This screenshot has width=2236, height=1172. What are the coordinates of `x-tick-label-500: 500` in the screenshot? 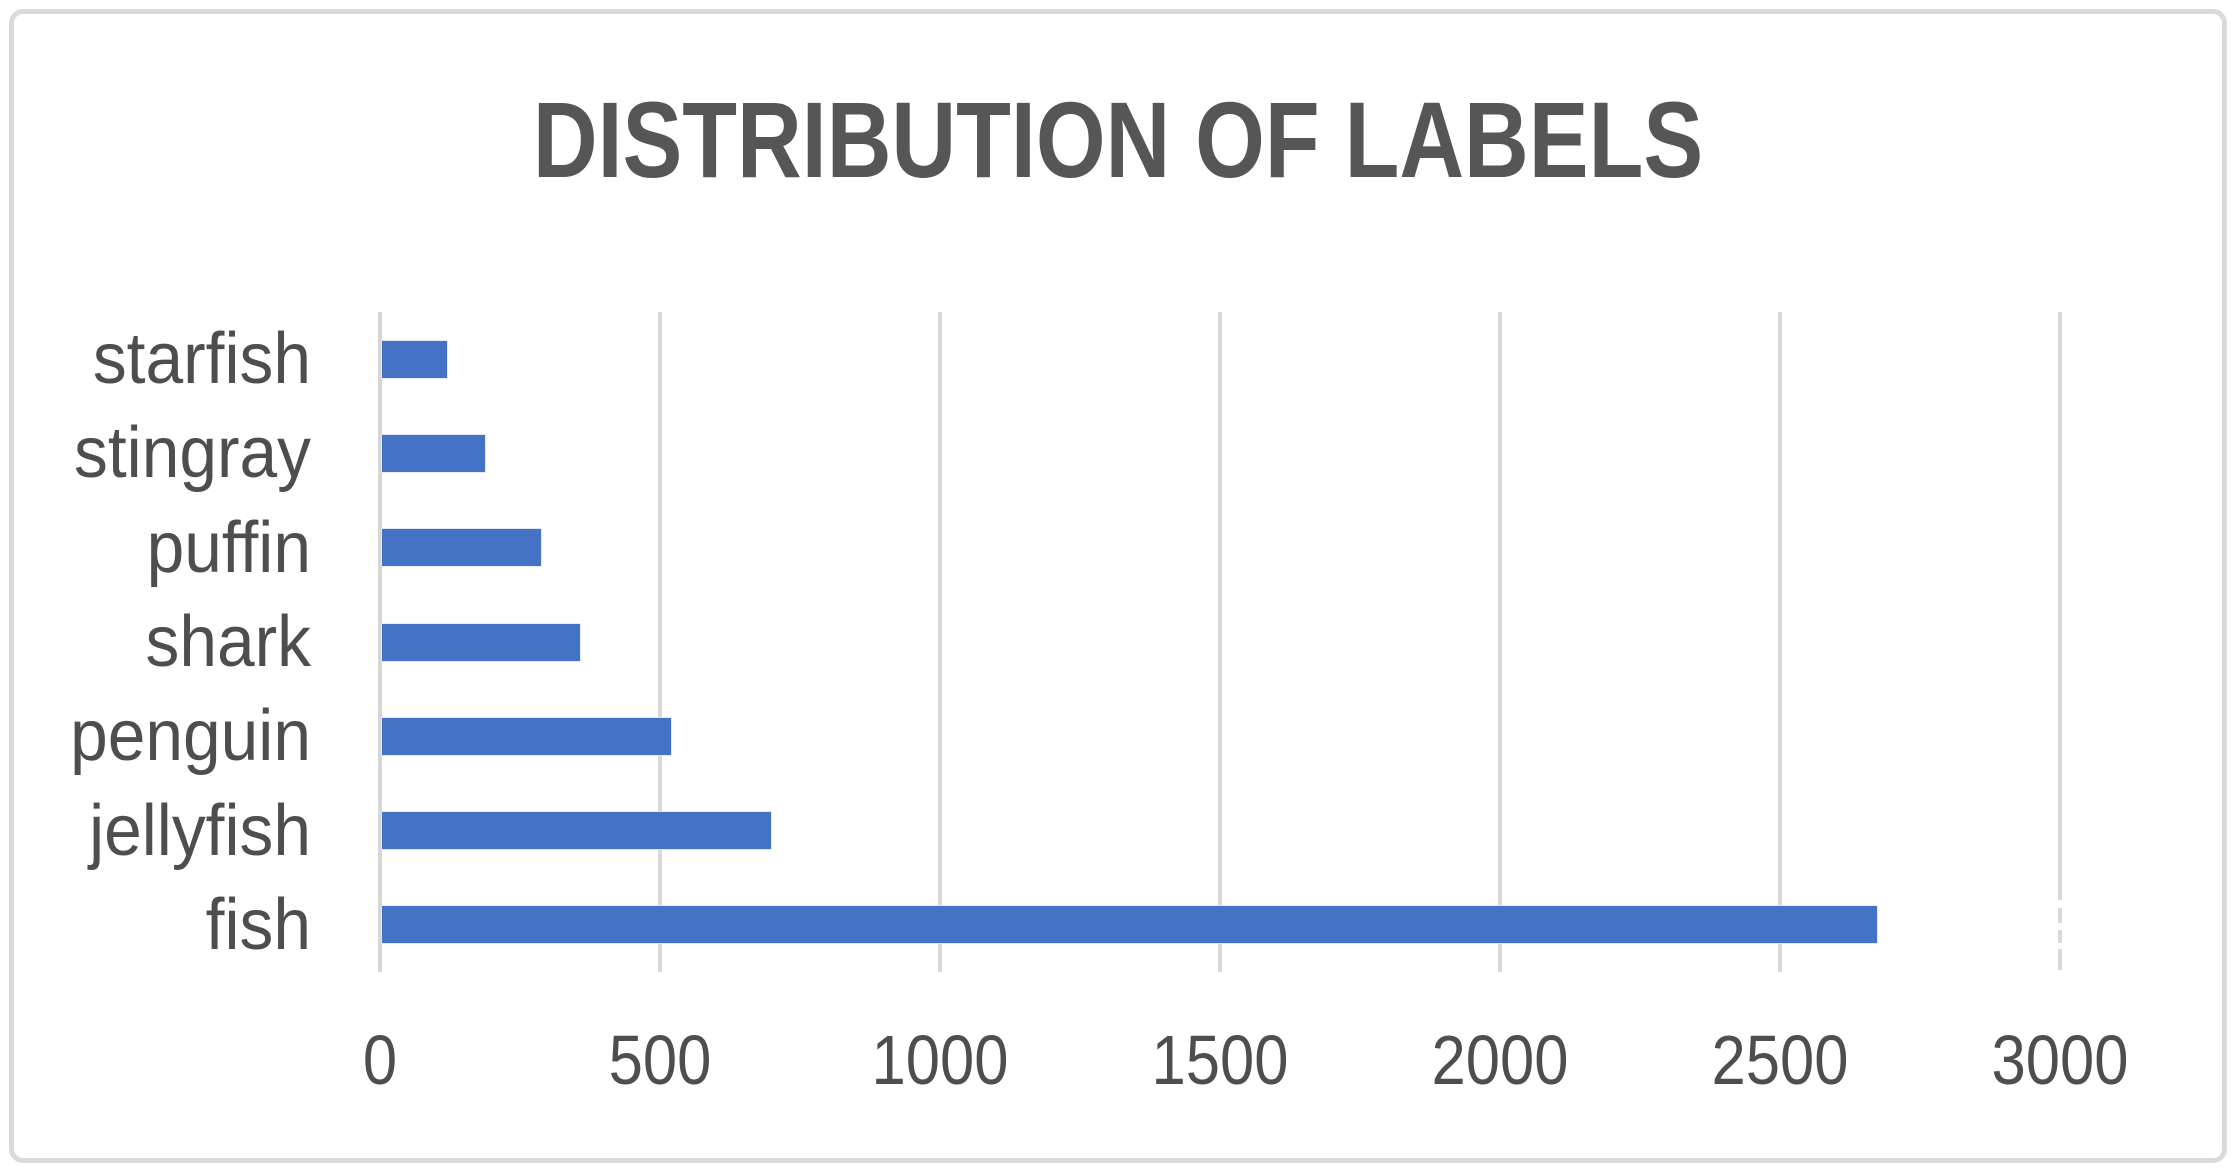 It's located at (660, 1060).